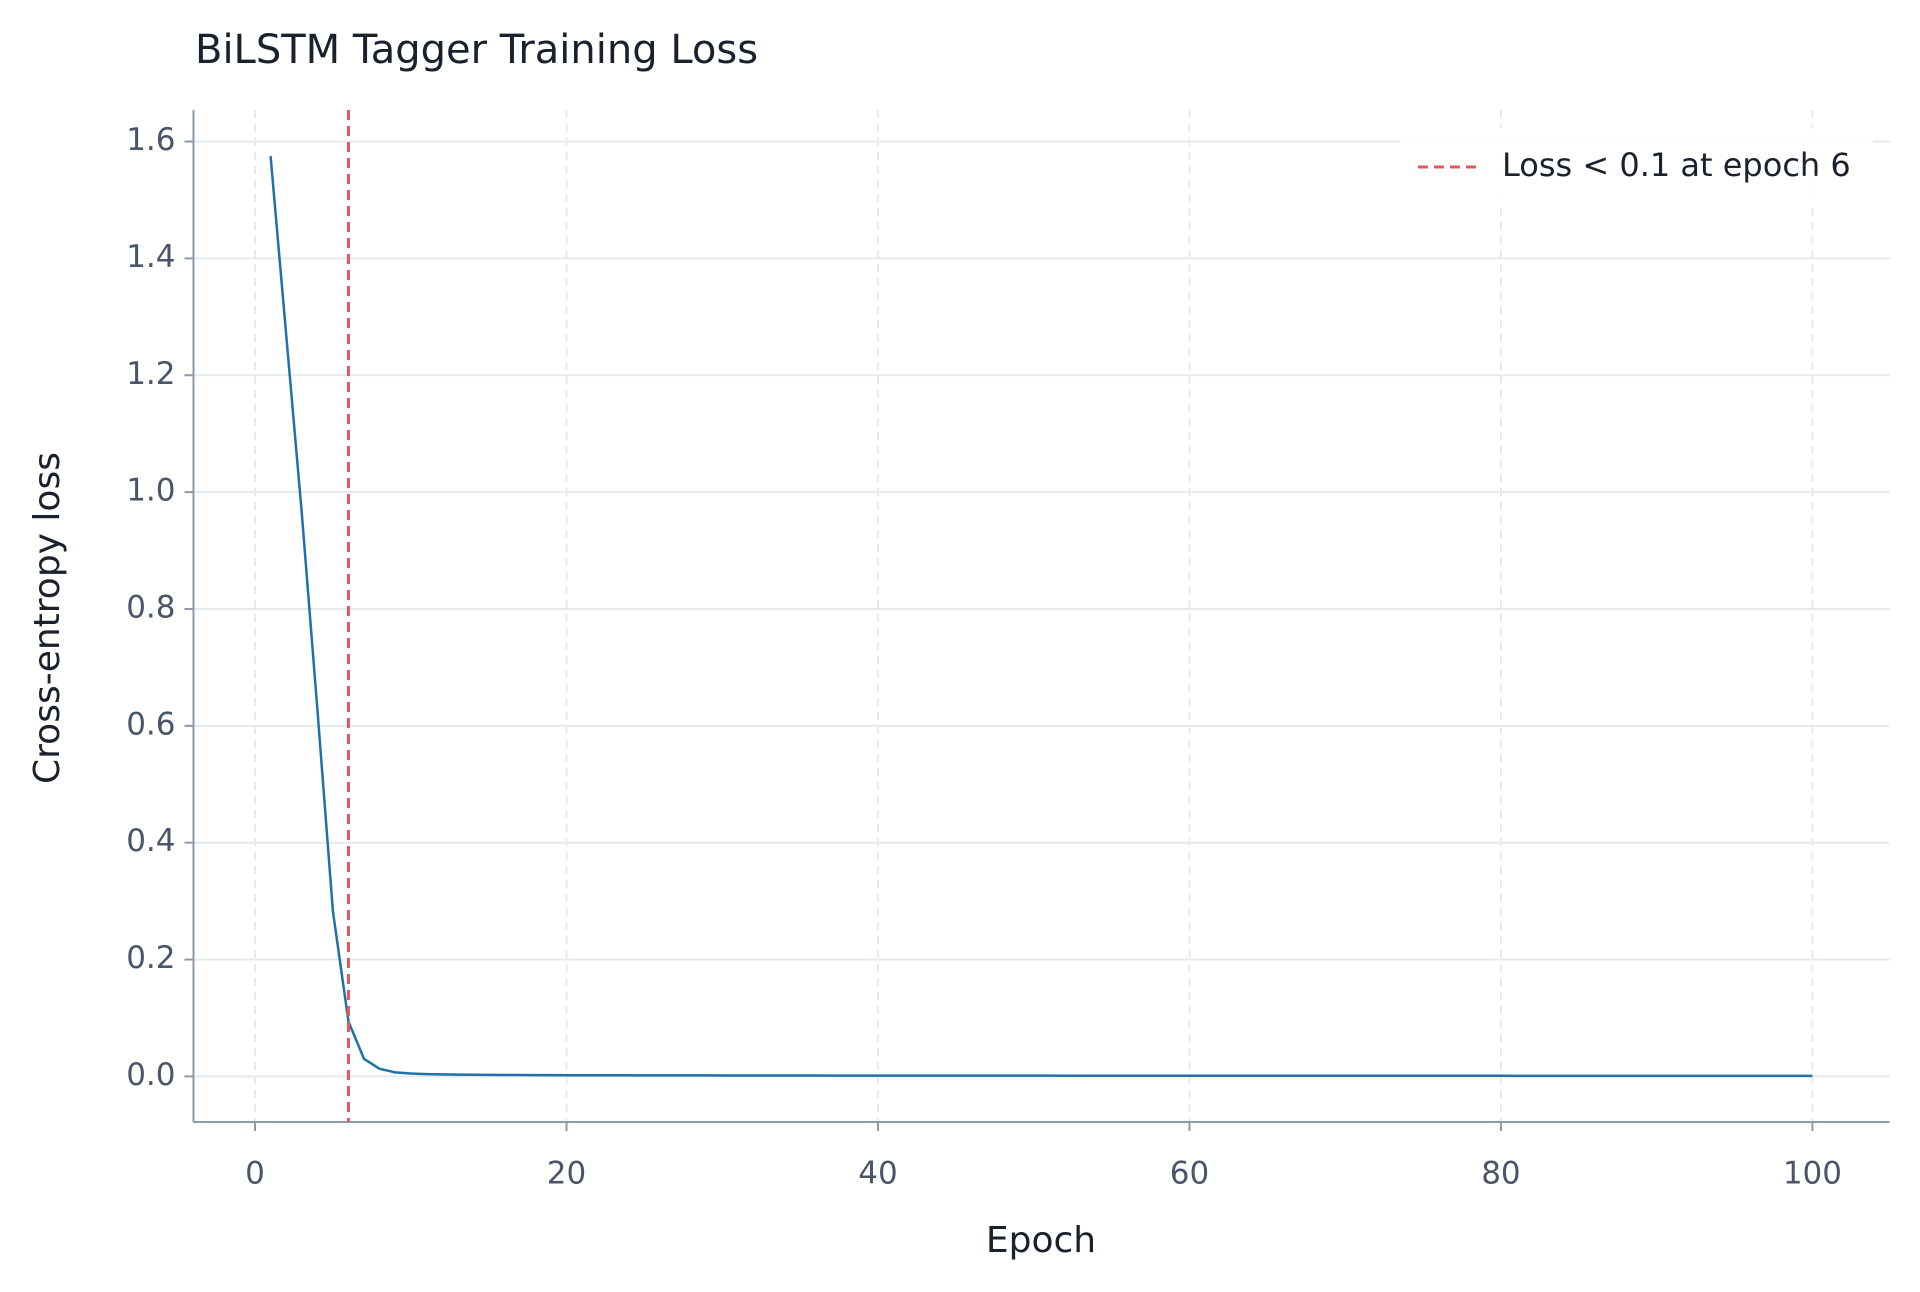 This screenshot has width=1920, height=1292. What do you see at coordinates (150, 140) in the screenshot?
I see `y-tick-label: 1.6` at bounding box center [150, 140].